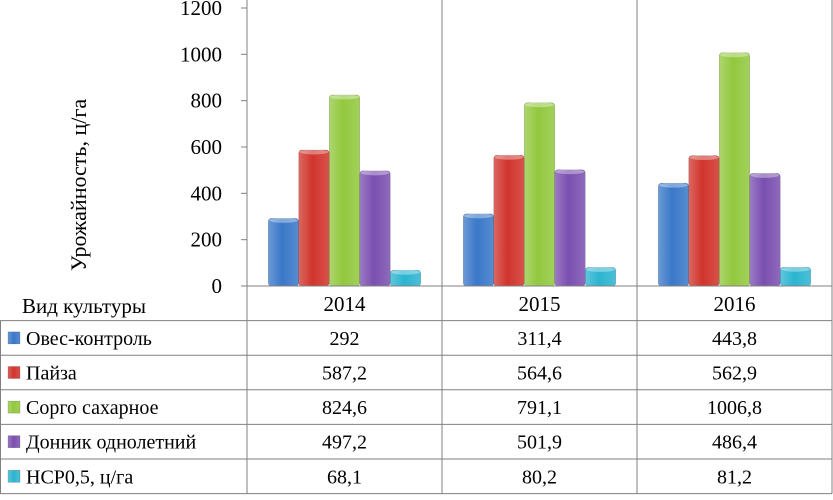  Describe the element at coordinates (734, 374) in the screenshot. I see `data-label: 562,9` at that location.